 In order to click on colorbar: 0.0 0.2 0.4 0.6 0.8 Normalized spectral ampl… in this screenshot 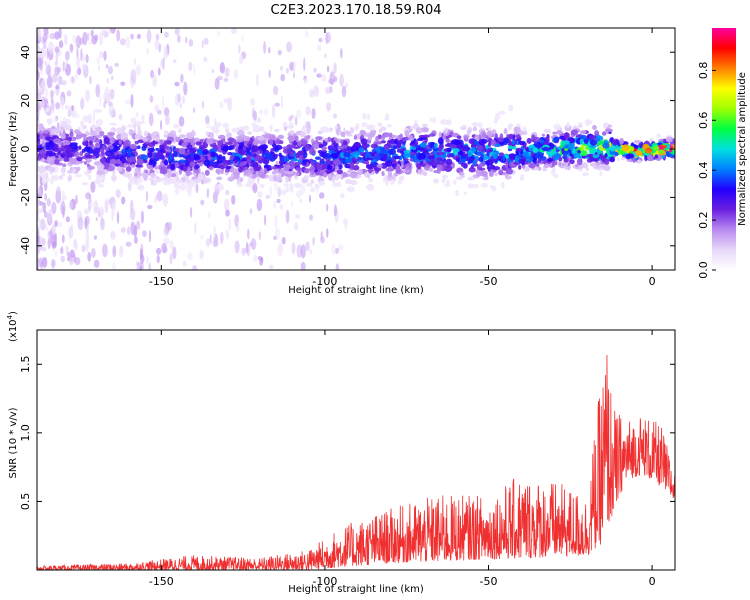, I will do `click(722, 153)`.